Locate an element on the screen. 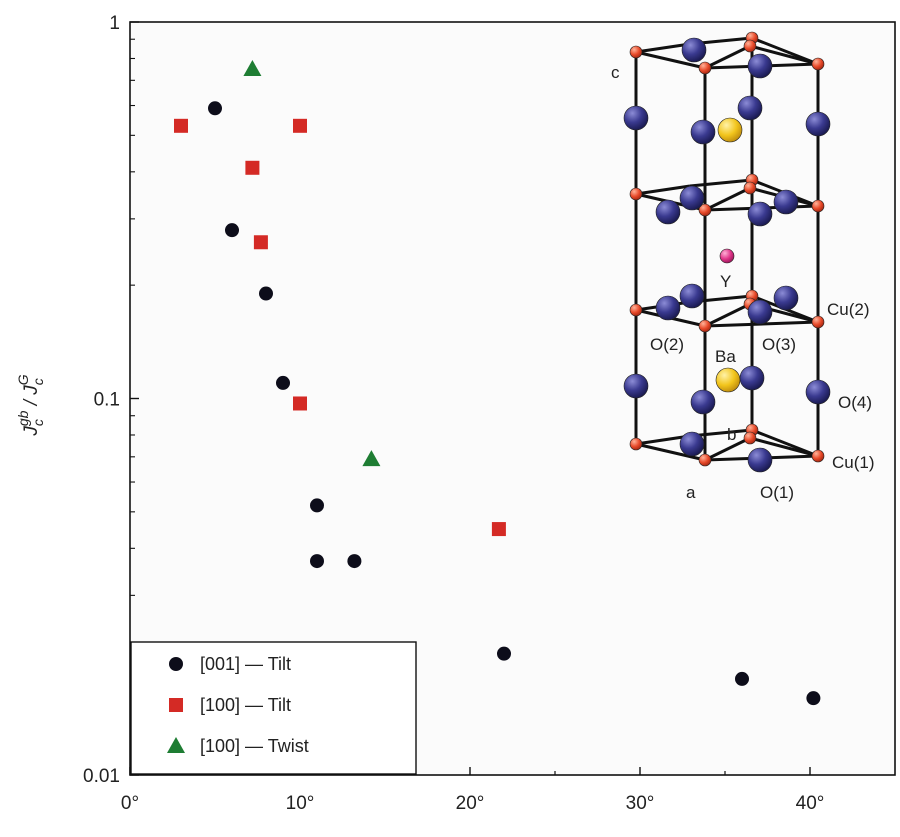  label-y: Y is located at coordinates (725, 281).